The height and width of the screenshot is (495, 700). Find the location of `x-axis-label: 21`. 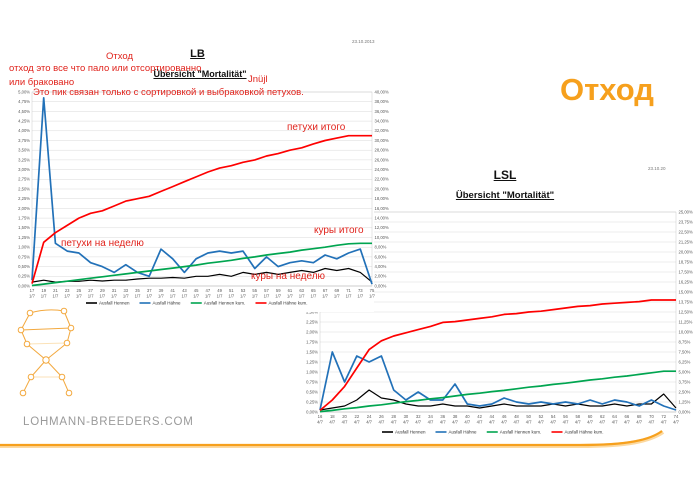

x-axis-label: 21 is located at coordinates (55, 290).